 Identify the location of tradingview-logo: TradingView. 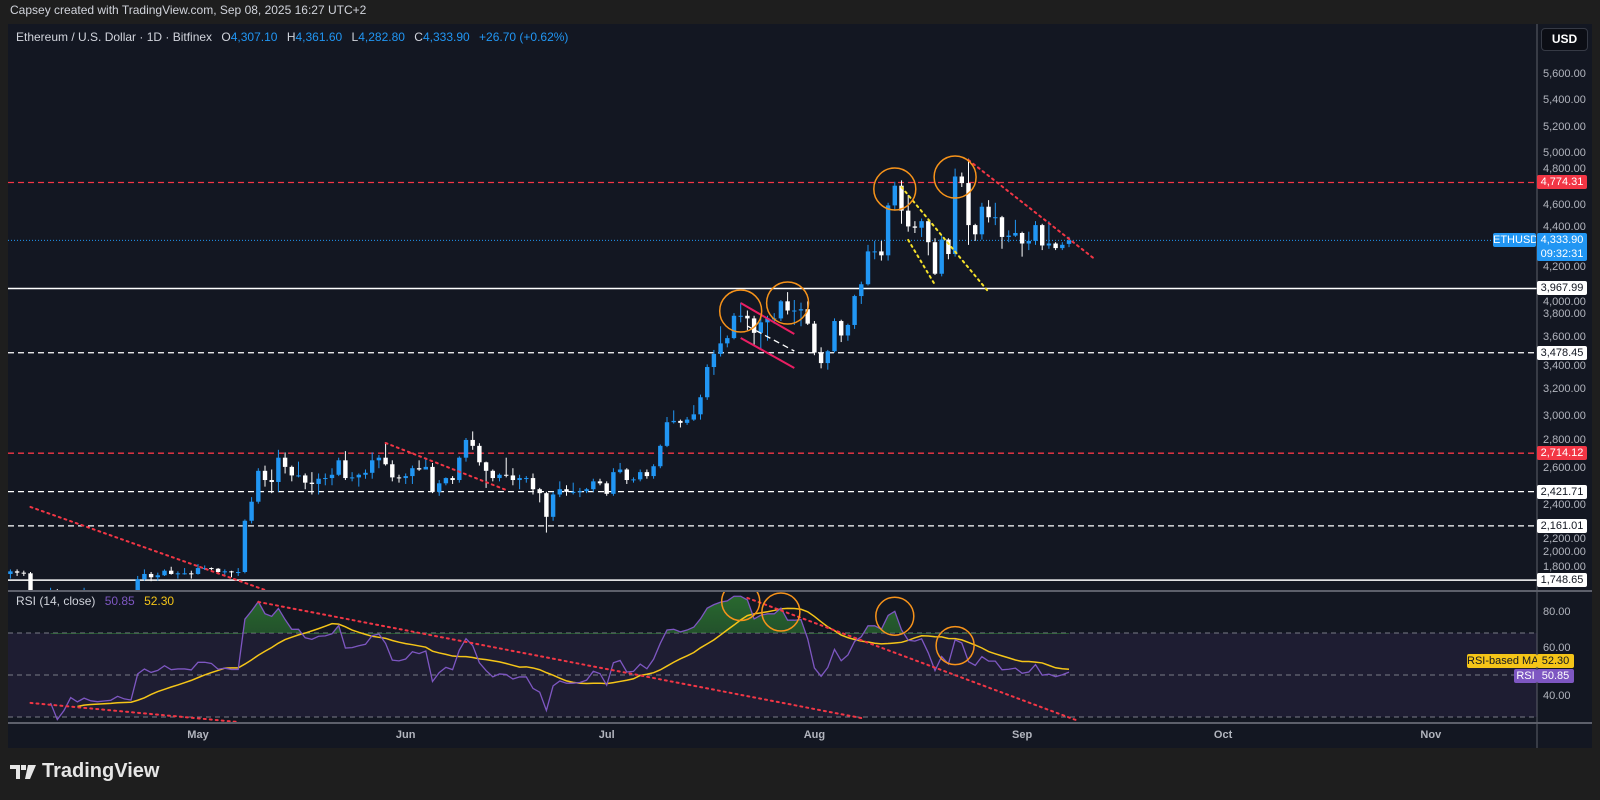
(84, 771).